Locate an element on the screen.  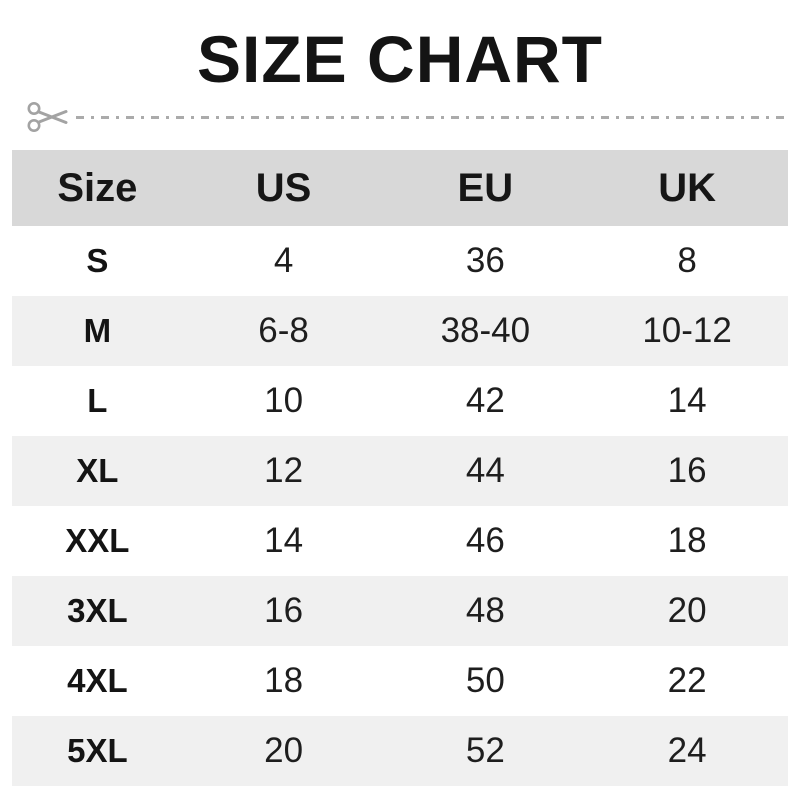
cell-us: 10 is located at coordinates (284, 400).